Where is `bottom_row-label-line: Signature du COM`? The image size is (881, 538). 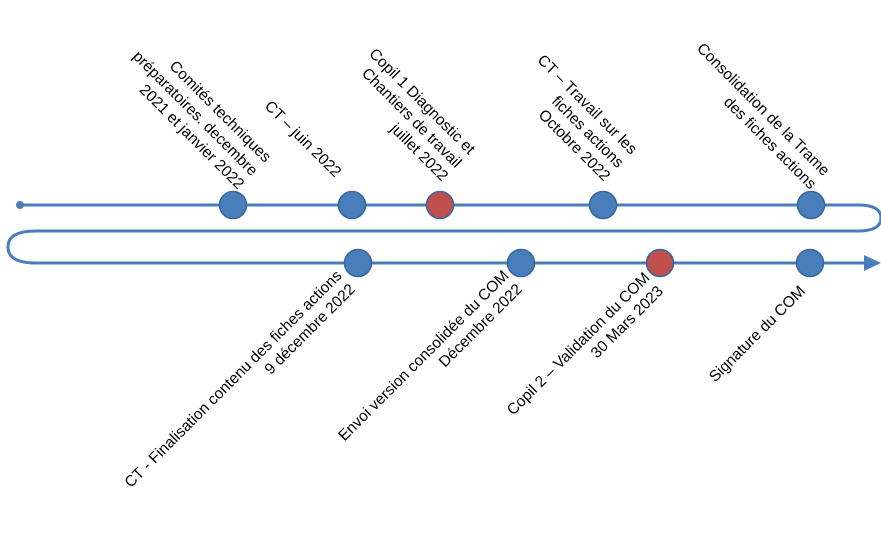
bottom_row-label-line: Signature du COM is located at coordinates (757, 334).